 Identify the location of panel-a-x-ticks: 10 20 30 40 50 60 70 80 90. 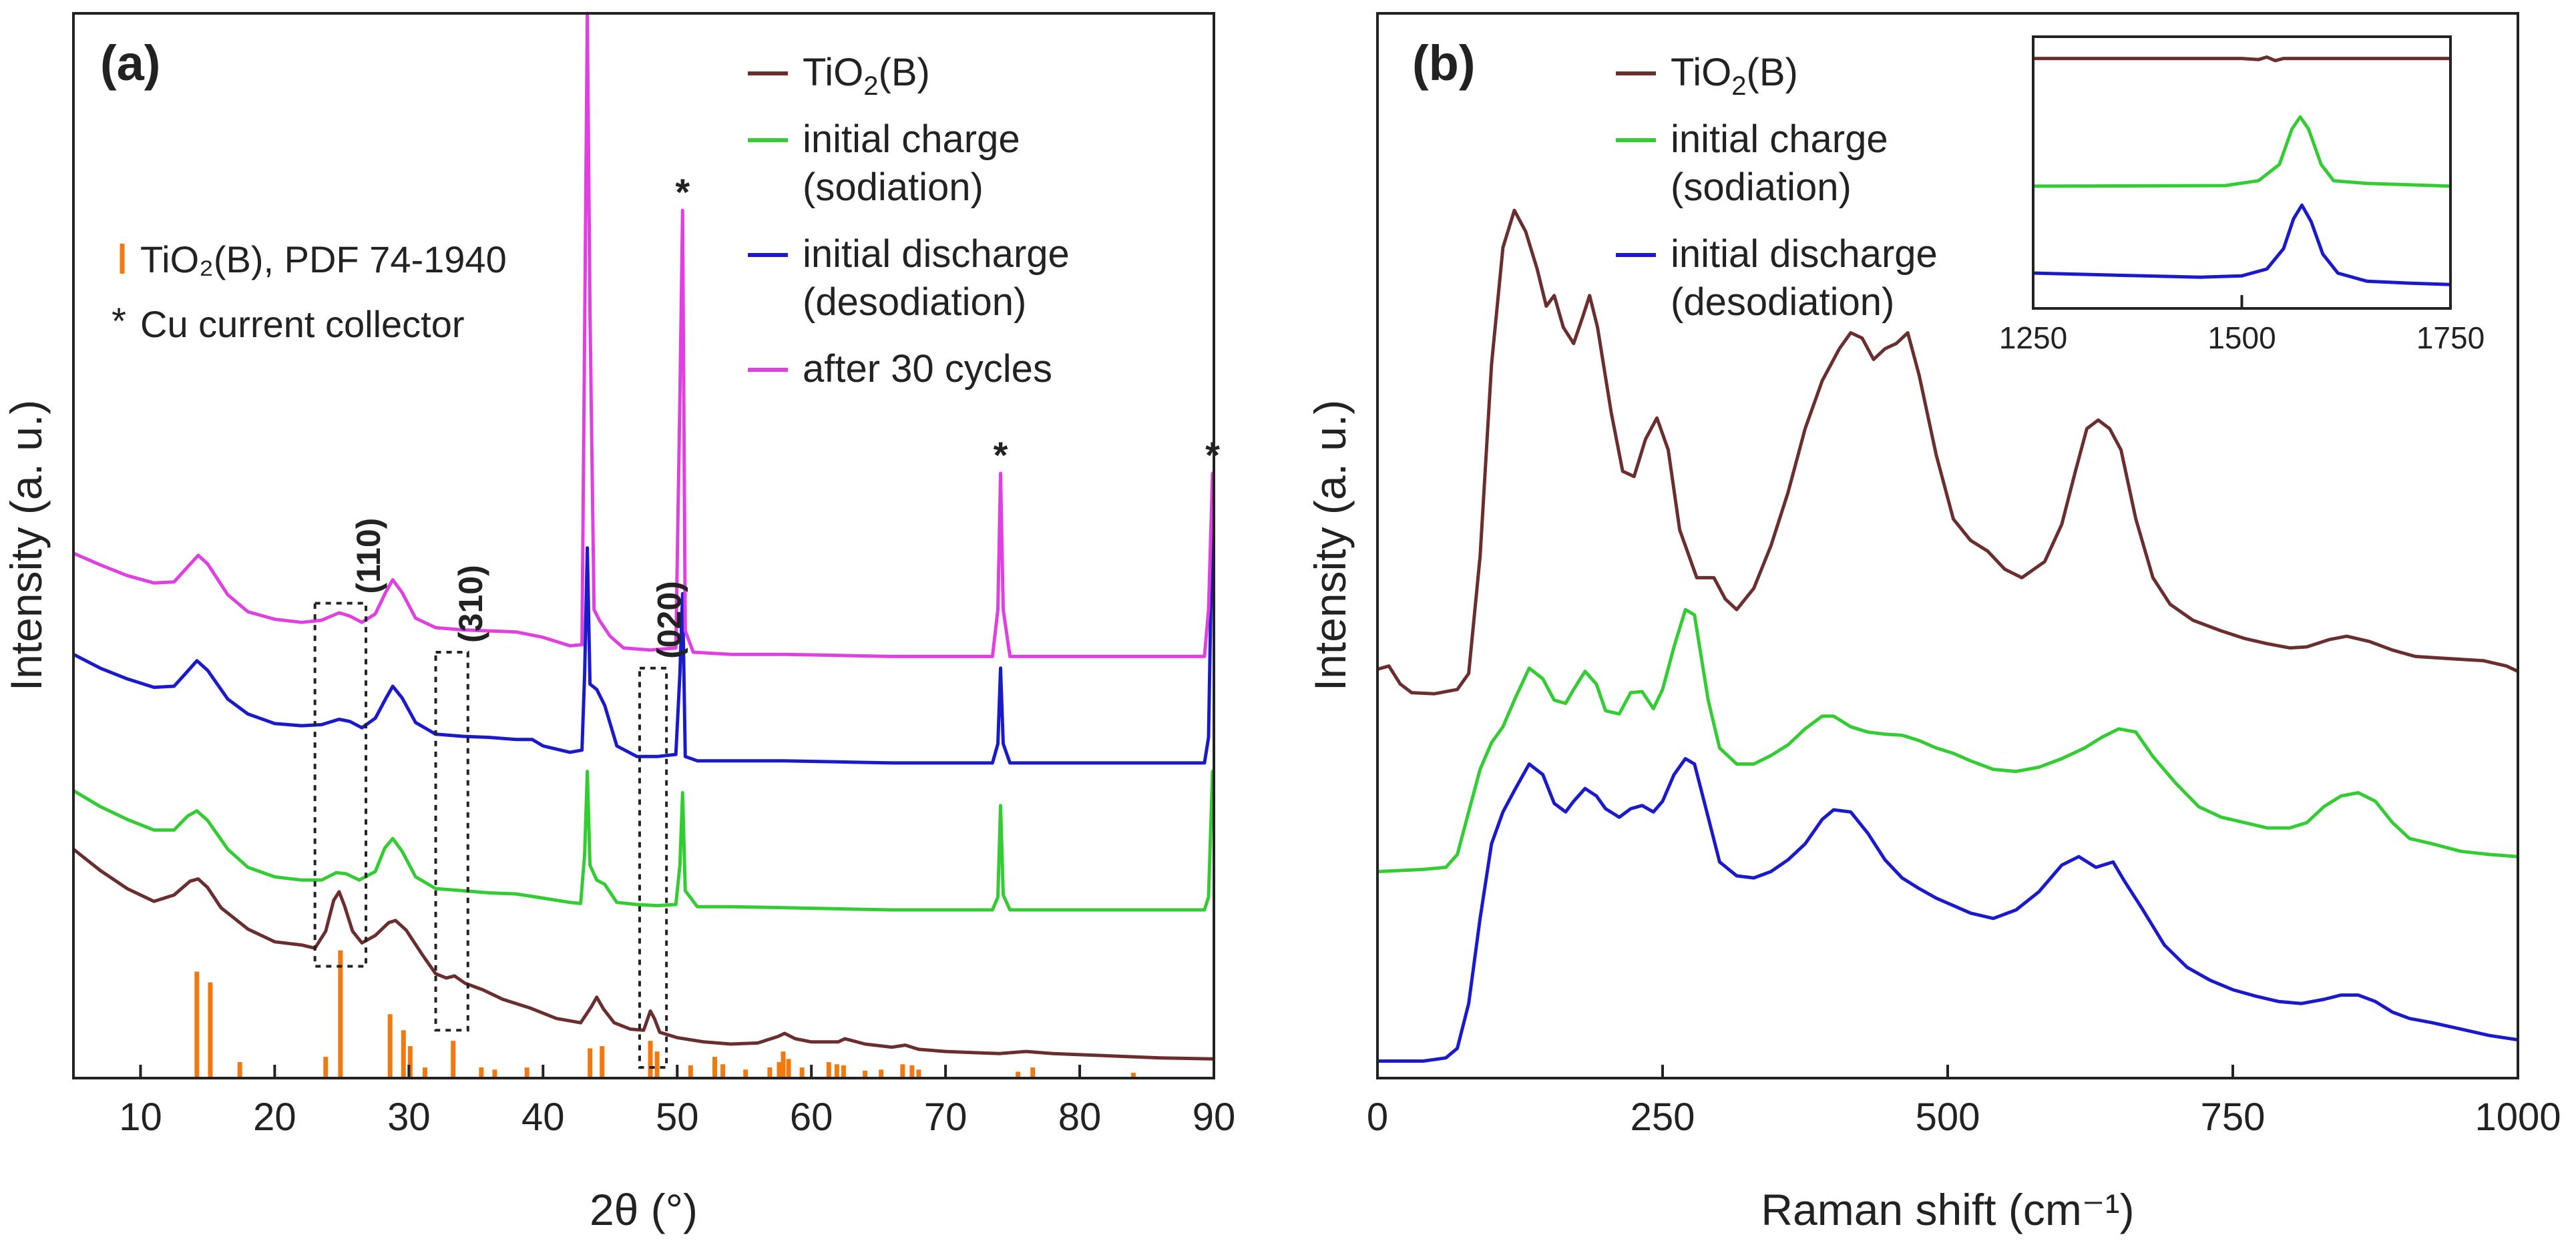
(677, 1102).